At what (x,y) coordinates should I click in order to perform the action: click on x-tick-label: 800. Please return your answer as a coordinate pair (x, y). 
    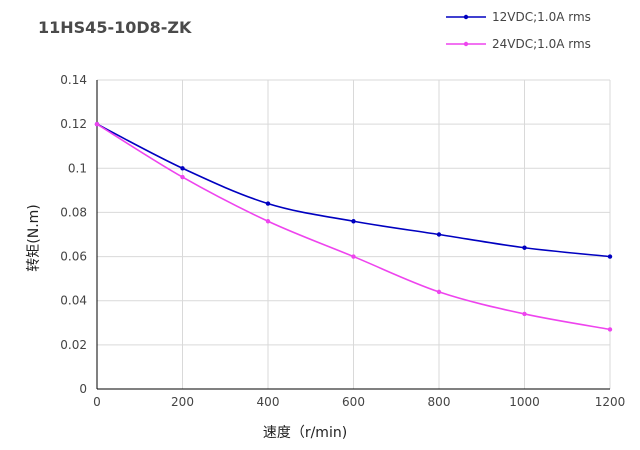
    Looking at the image, I should click on (439, 402).